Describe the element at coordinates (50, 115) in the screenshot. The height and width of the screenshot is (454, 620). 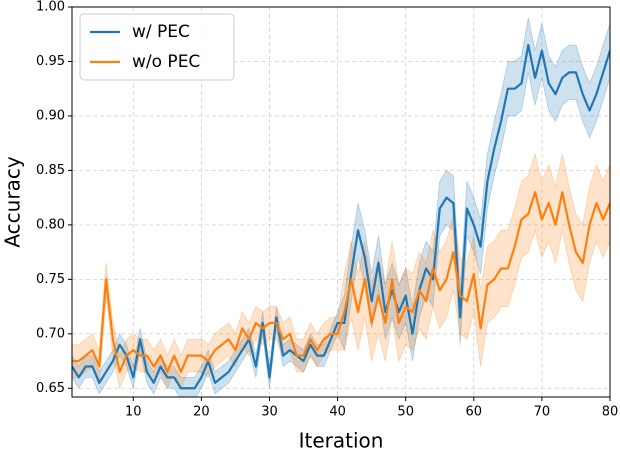
I see `y-tick-label: 0.90` at that location.